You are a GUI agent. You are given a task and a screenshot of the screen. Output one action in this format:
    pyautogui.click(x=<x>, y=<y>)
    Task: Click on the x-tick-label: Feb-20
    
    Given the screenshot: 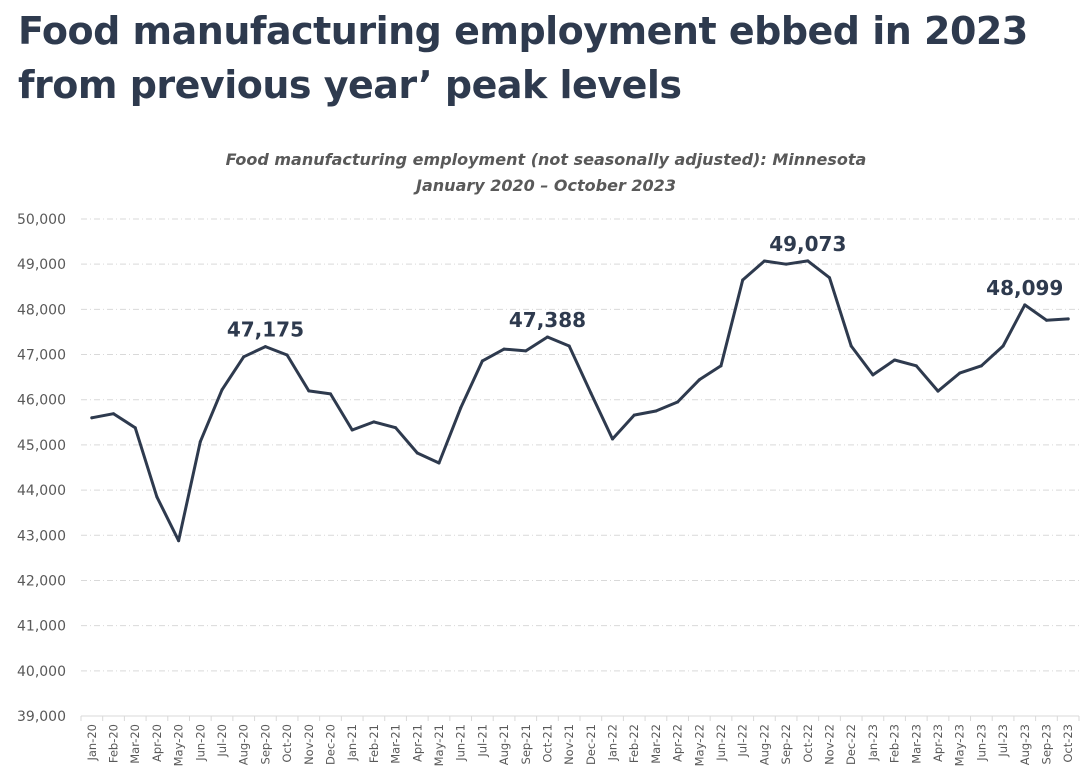 What is the action you would take?
    pyautogui.click(x=114, y=743)
    